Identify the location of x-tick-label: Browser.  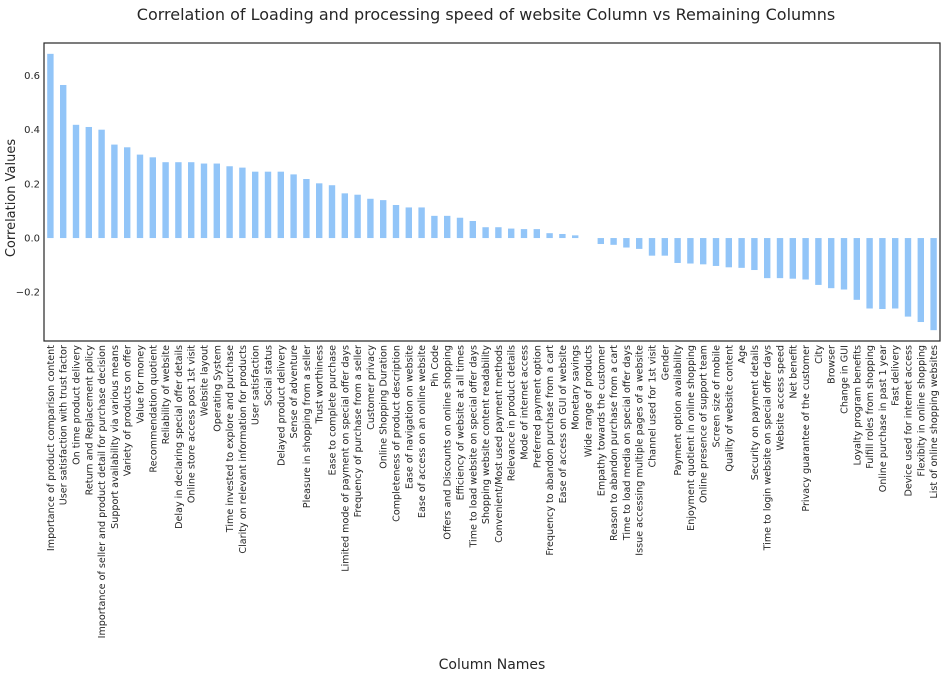
(832, 364).